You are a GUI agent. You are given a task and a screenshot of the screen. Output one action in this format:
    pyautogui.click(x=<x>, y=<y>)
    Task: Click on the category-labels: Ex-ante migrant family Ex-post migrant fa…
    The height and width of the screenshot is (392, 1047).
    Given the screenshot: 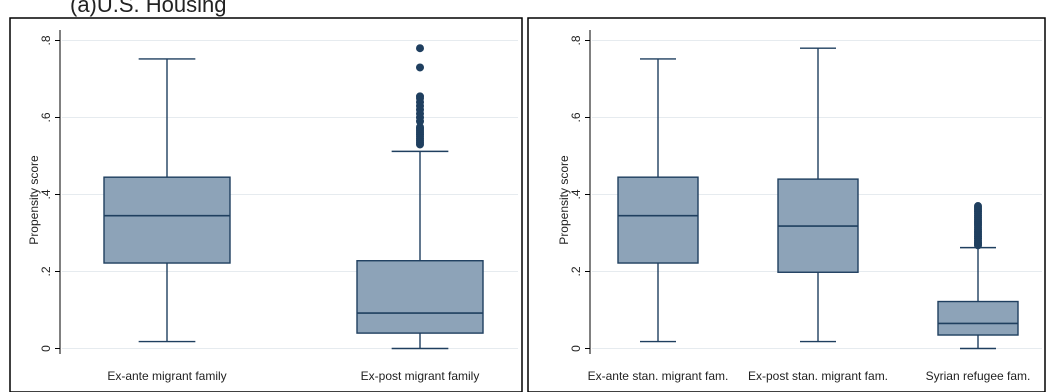 What is the action you would take?
    pyautogui.click(x=293, y=376)
    